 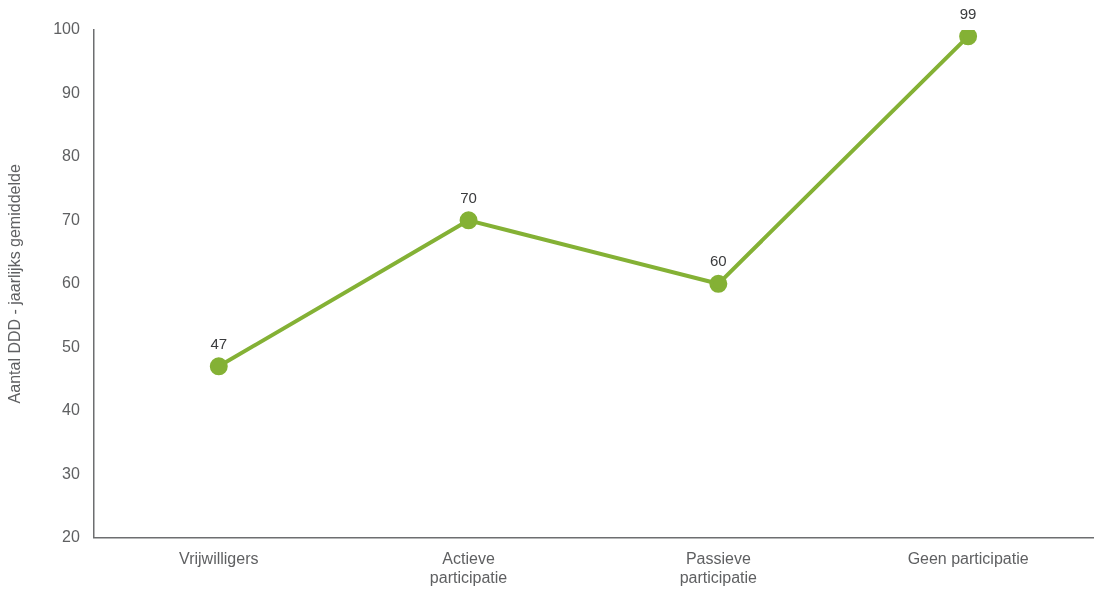 What do you see at coordinates (66, 29) in the screenshot?
I see `y-tick-label: 100` at bounding box center [66, 29].